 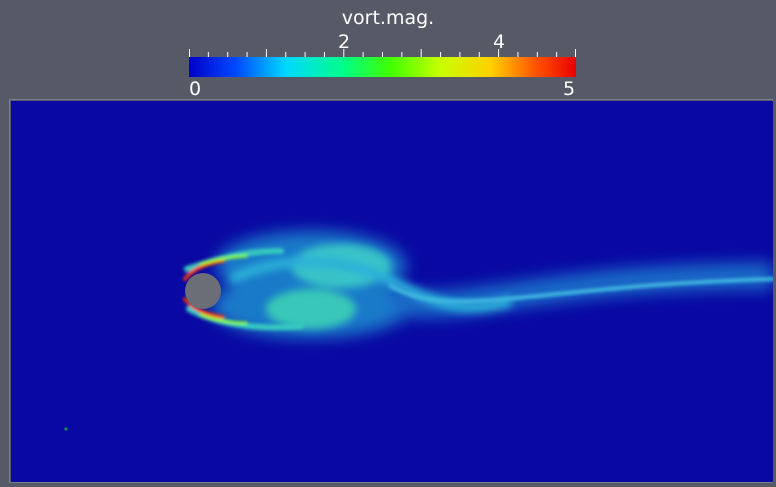 I want to click on colorbar-title: vort.mag., so click(x=388, y=18).